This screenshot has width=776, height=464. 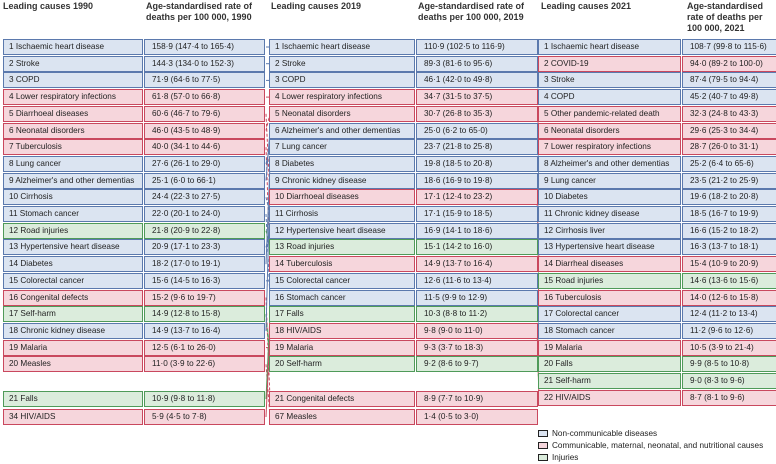 What do you see at coordinates (609, 97) in the screenshot?
I see `cause-cell: 4 COPD` at bounding box center [609, 97].